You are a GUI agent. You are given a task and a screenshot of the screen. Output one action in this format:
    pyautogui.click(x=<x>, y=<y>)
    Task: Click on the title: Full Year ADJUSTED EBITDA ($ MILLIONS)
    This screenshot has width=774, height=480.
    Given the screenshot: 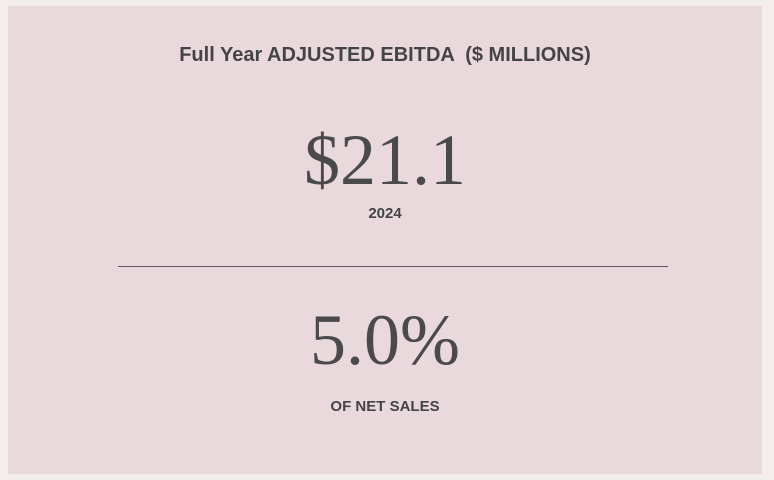 What is the action you would take?
    pyautogui.click(x=385, y=55)
    